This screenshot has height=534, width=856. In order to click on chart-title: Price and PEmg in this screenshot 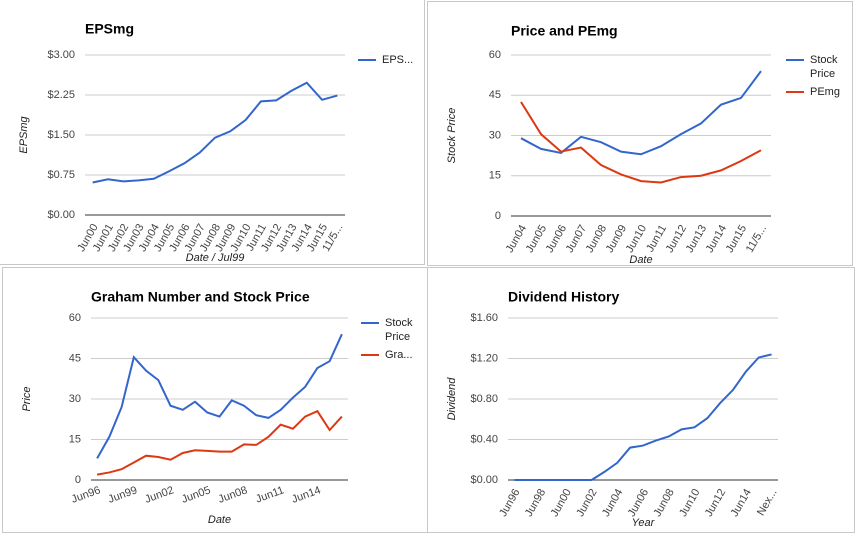, I will do `click(564, 31)`.